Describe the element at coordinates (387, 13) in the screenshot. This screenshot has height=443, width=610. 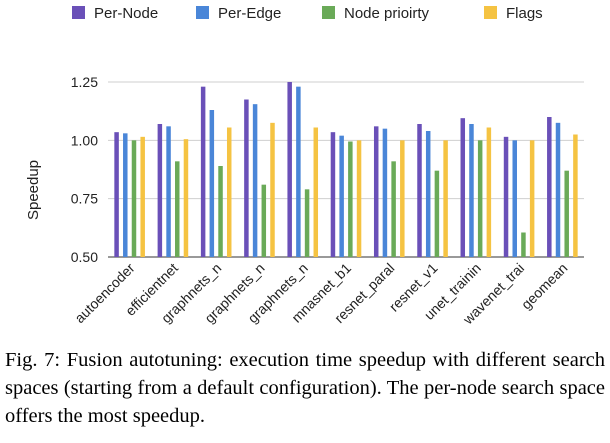
I see `legend-label: Node prioirty` at that location.